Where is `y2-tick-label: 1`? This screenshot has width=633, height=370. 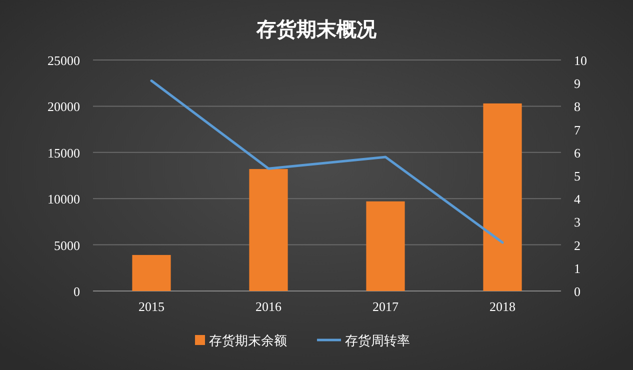
y2-tick-label: 1 is located at coordinates (577, 268).